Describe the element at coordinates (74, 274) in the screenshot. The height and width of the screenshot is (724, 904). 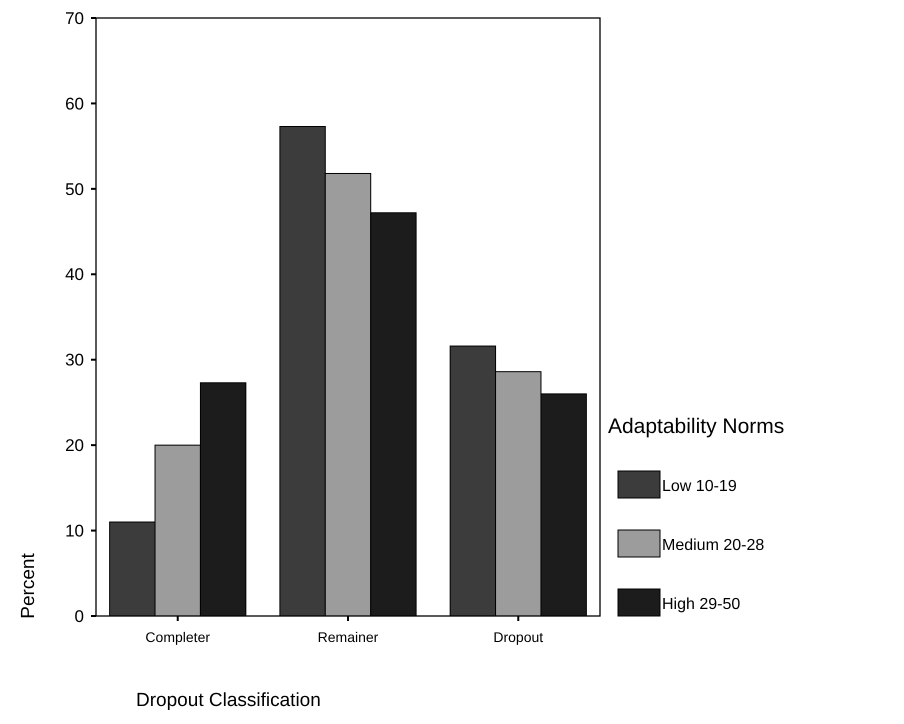
I see `y-tick-label: 40` at that location.